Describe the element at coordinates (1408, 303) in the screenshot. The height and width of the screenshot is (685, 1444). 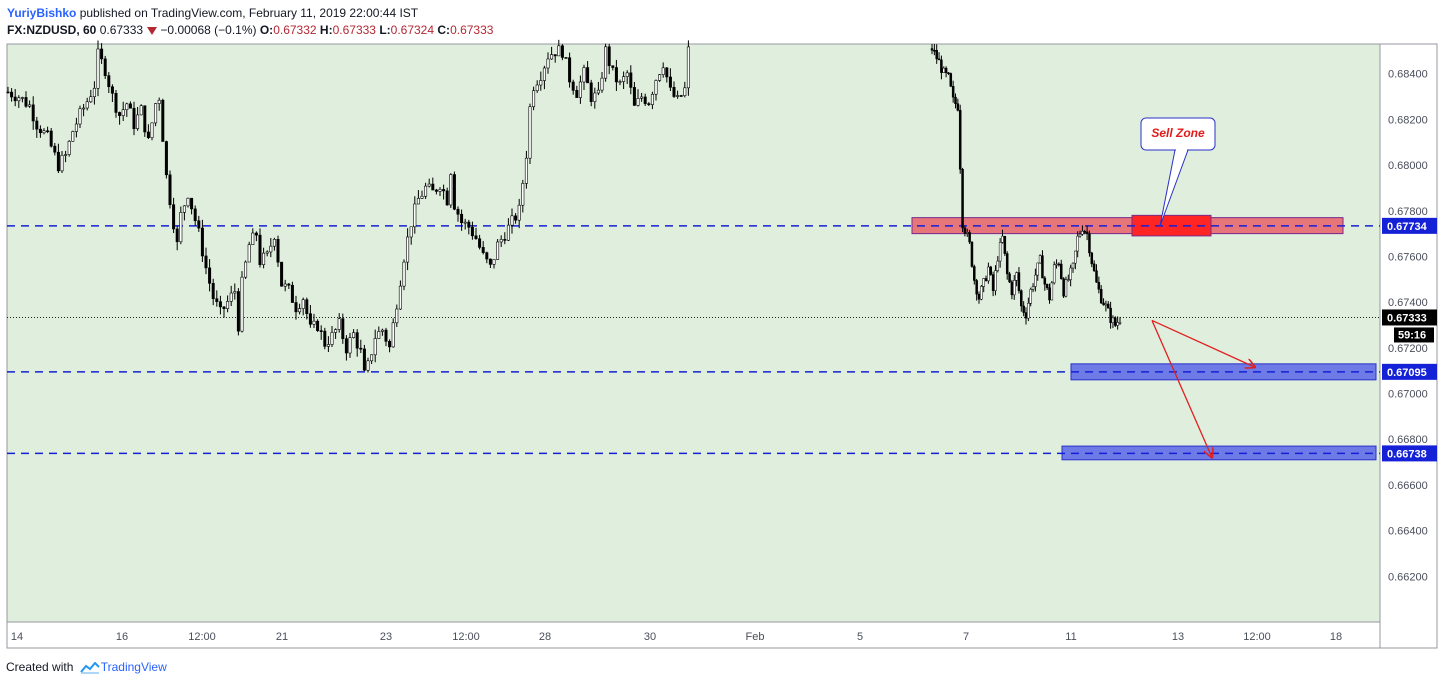
I see `y-tick-label: 0.67400` at that location.